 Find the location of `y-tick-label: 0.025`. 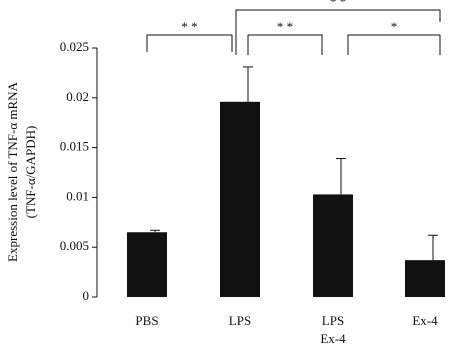

y-tick-label: 0.025 is located at coordinates (74, 46).